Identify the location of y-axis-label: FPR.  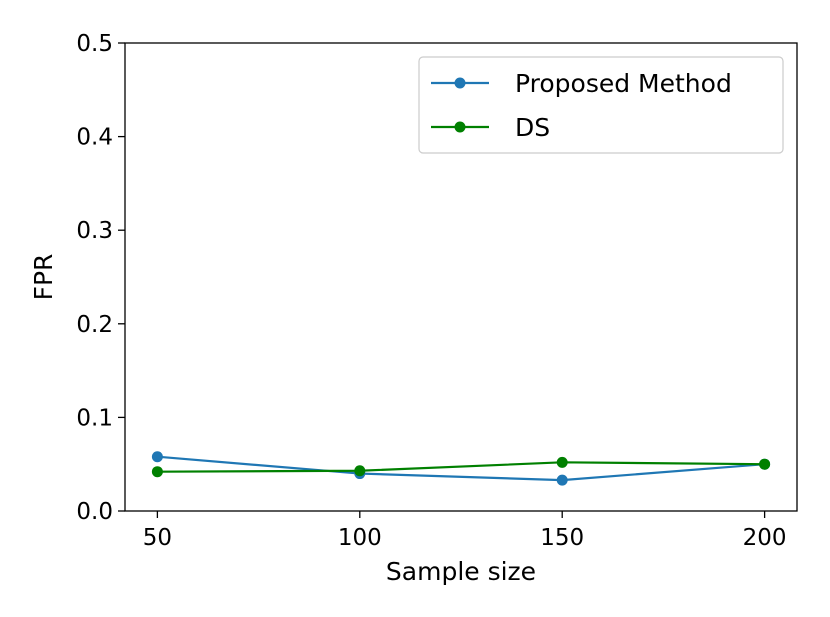
(43, 277).